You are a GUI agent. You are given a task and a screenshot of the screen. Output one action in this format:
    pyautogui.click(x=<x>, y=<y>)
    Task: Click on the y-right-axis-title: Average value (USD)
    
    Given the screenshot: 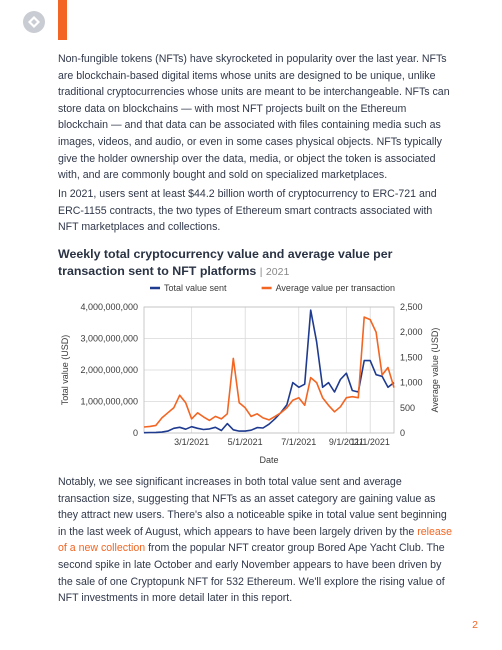 What is the action you would take?
    pyautogui.click(x=435, y=370)
    